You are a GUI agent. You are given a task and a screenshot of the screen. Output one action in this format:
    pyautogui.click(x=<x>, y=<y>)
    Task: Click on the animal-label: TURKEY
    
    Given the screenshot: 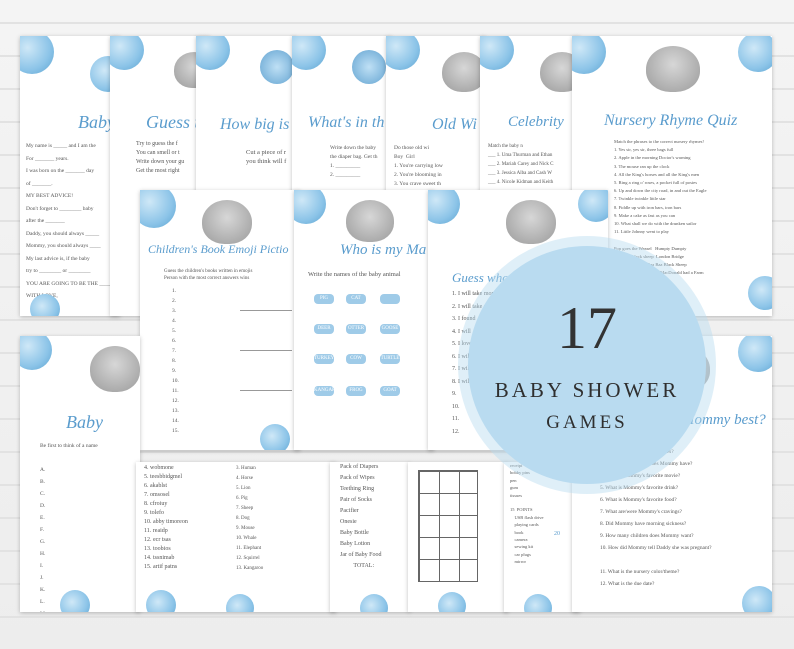 What is the action you would take?
    pyautogui.click(x=324, y=358)
    